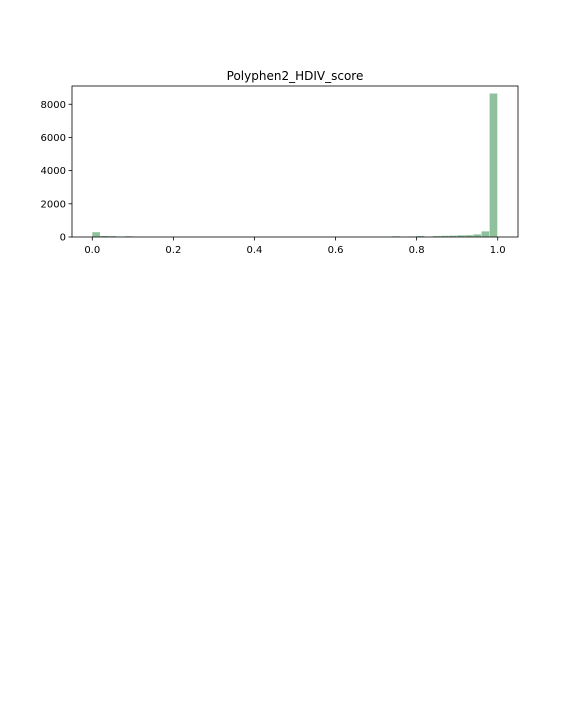 The width and height of the screenshot is (576, 720). Describe the element at coordinates (92, 250) in the screenshot. I see `x-tick-label: 0.0` at that location.